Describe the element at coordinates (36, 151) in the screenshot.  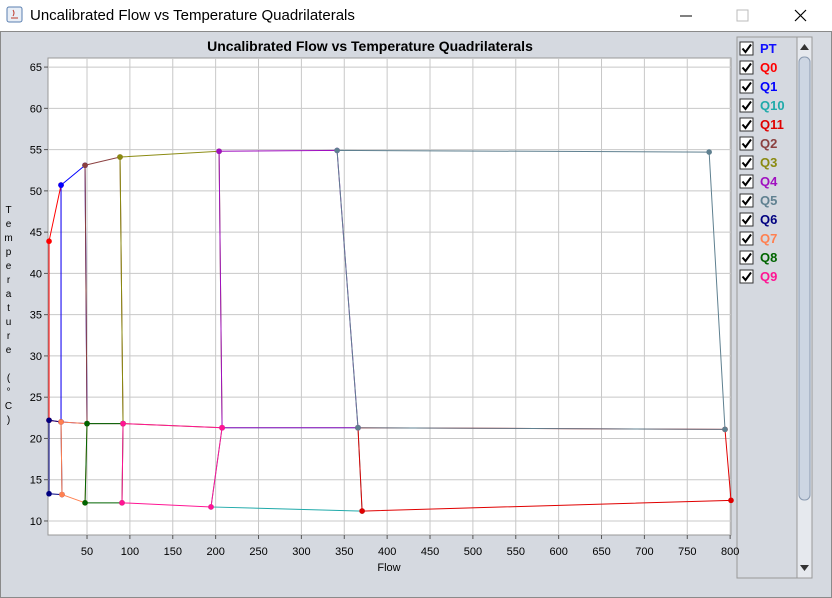
I see `y-tick-label: 55` at that location.